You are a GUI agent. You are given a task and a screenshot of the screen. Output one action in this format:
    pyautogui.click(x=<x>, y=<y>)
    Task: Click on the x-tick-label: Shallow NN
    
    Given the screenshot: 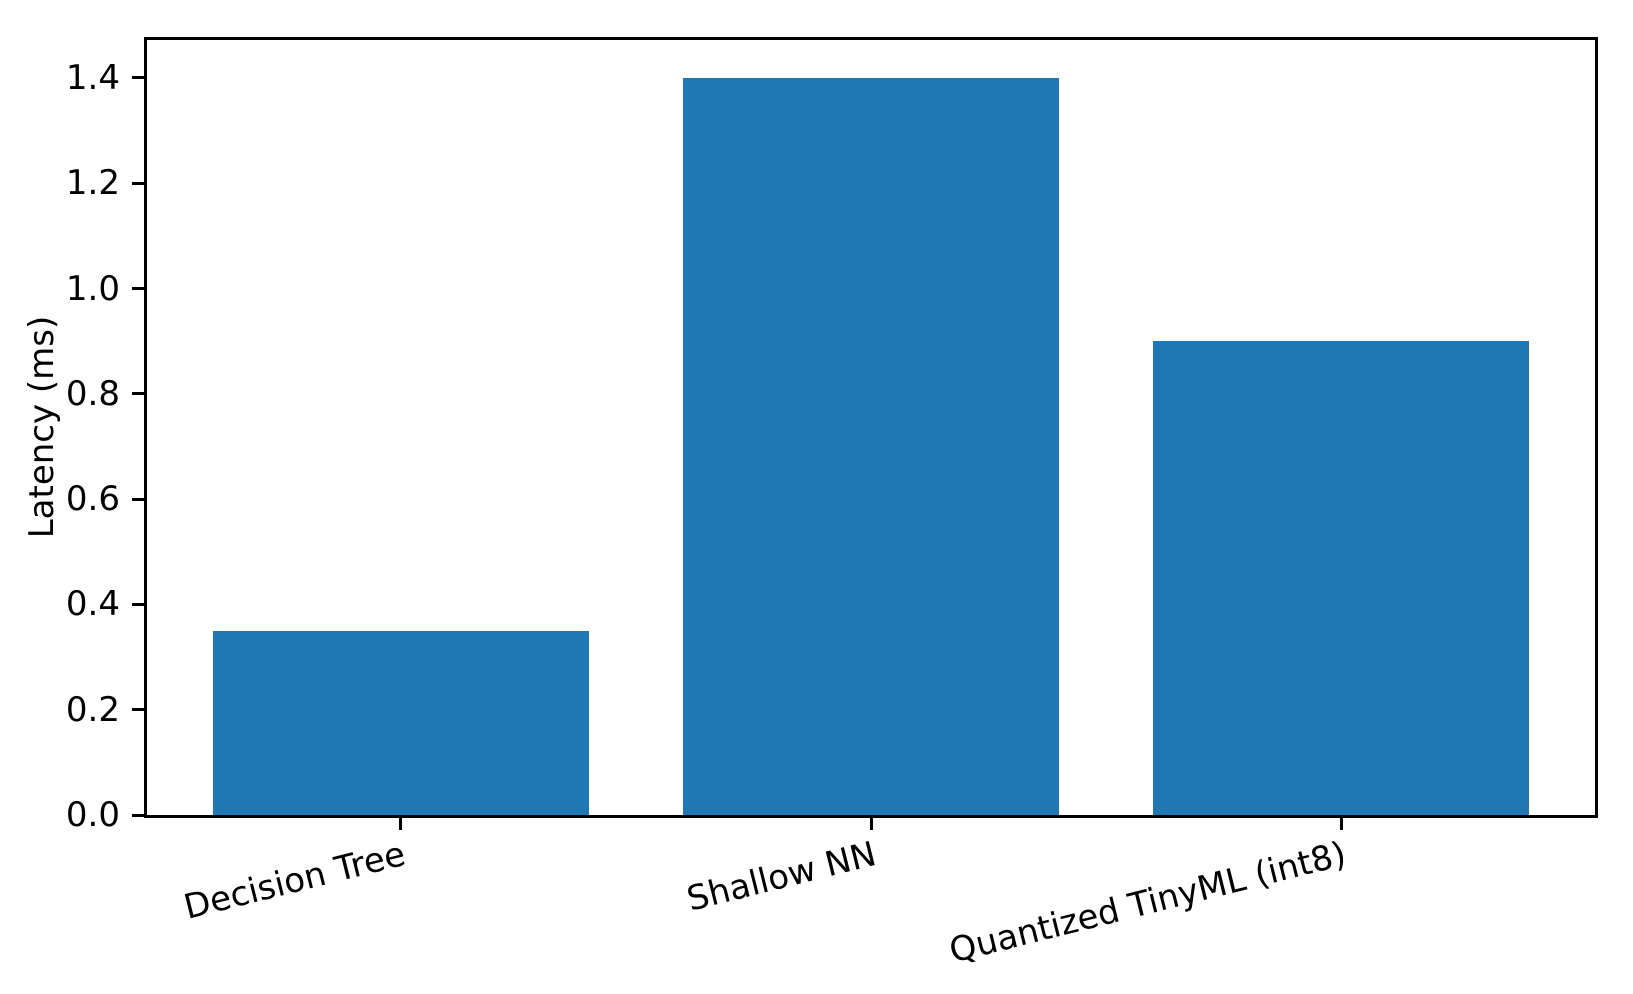 What is the action you would take?
    pyautogui.click(x=781, y=877)
    